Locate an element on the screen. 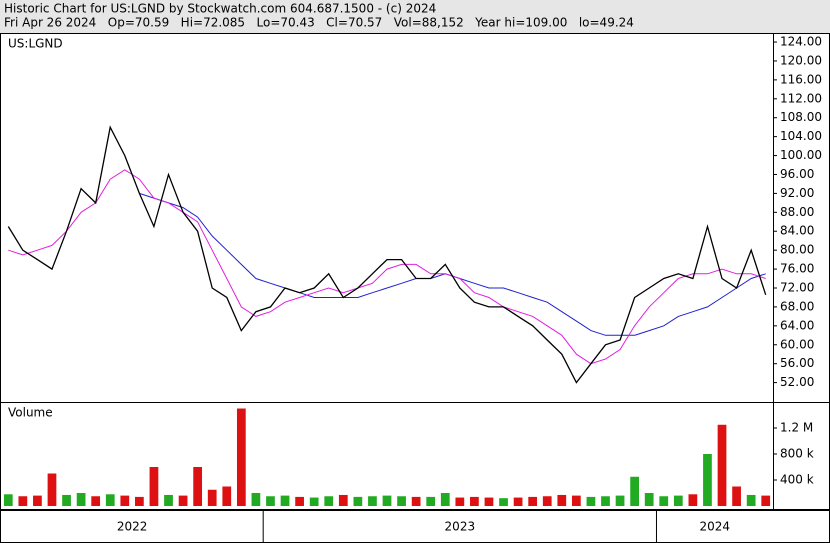 The width and height of the screenshot is (830, 543). y-tick-label: 52.00 is located at coordinates (797, 382).